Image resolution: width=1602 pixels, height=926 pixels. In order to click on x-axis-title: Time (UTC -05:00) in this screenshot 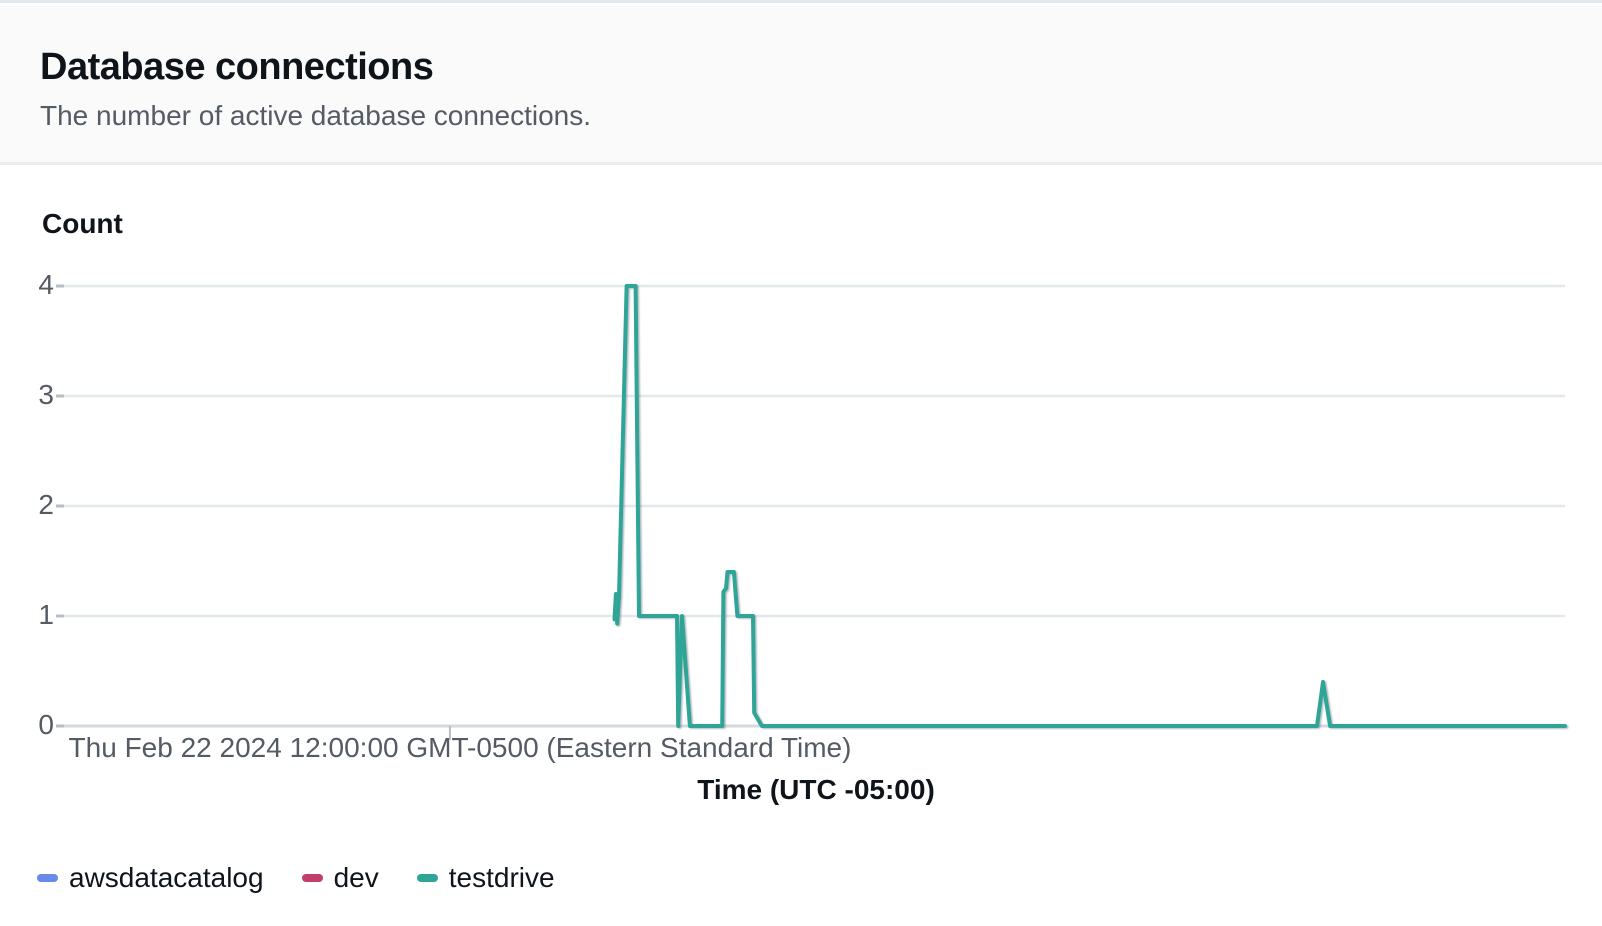, I will do `click(816, 789)`.